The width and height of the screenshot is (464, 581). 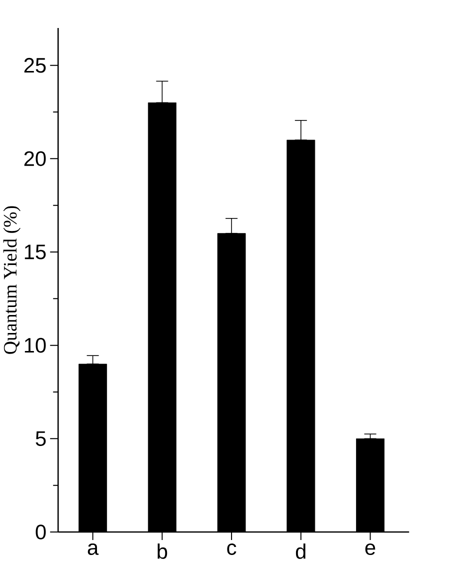 I want to click on y-tick-label: 15, so click(x=35, y=252).